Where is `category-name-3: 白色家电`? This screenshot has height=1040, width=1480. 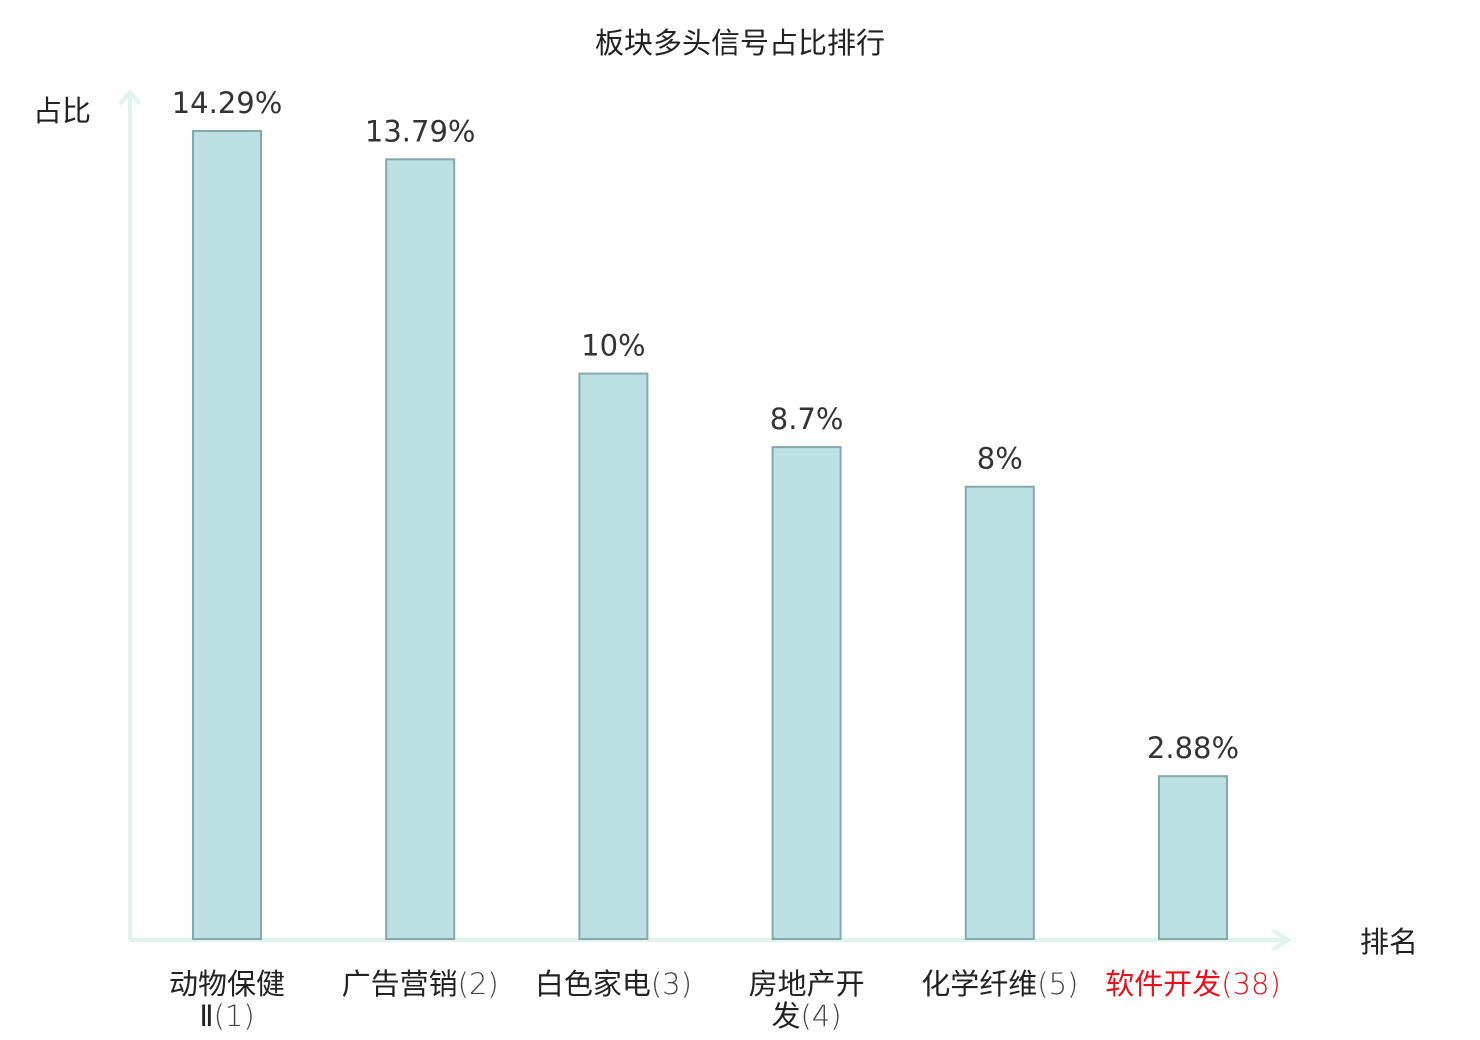 category-name-3: 白色家电 is located at coordinates (593, 984).